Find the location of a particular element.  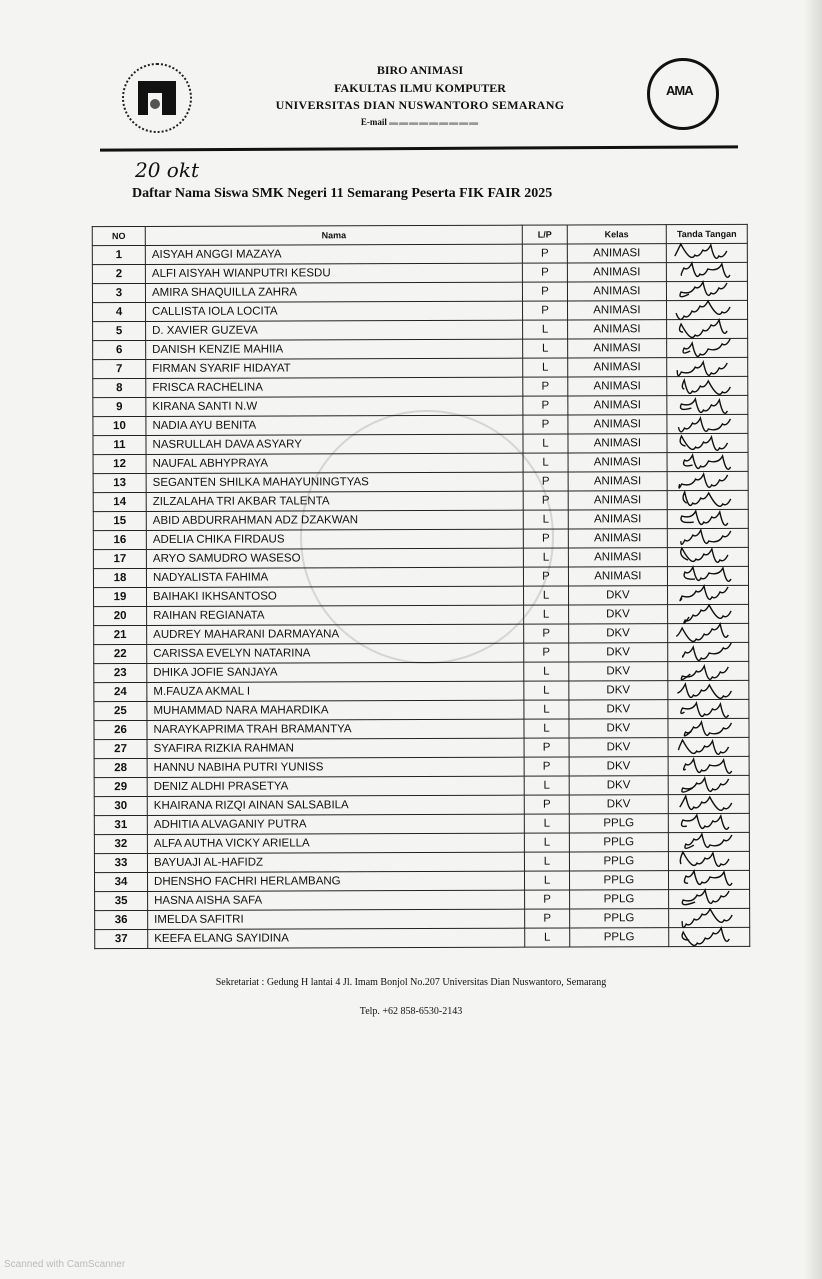

col-no: NO is located at coordinates (119, 236).